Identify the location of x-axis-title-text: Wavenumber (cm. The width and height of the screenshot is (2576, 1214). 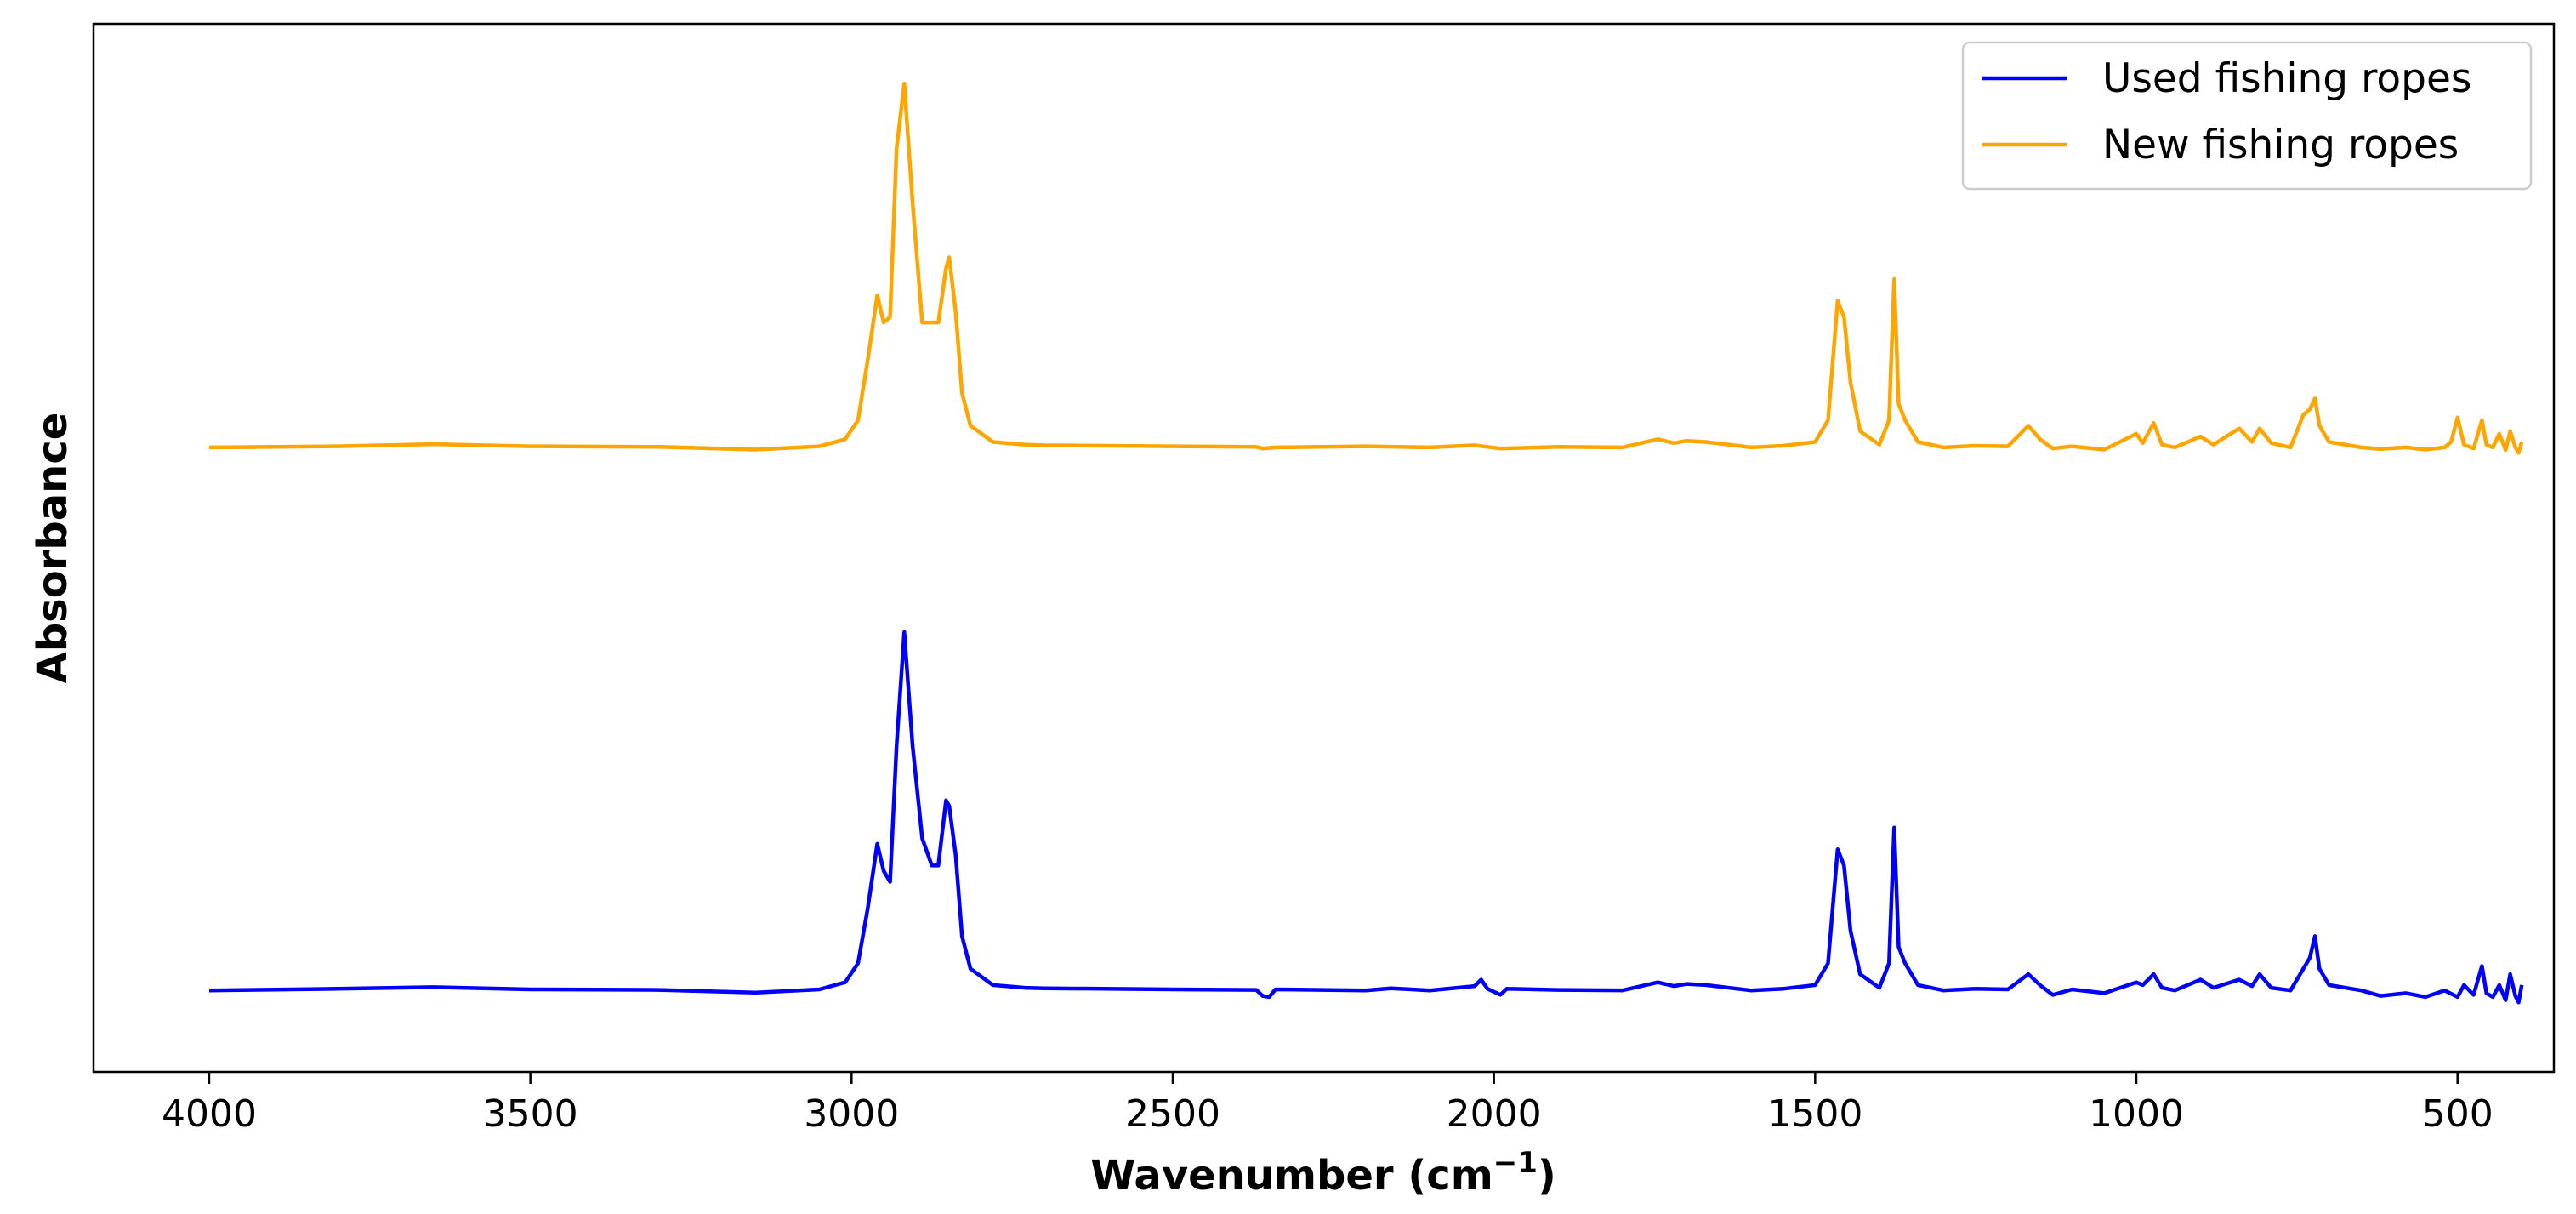
(1291, 1176).